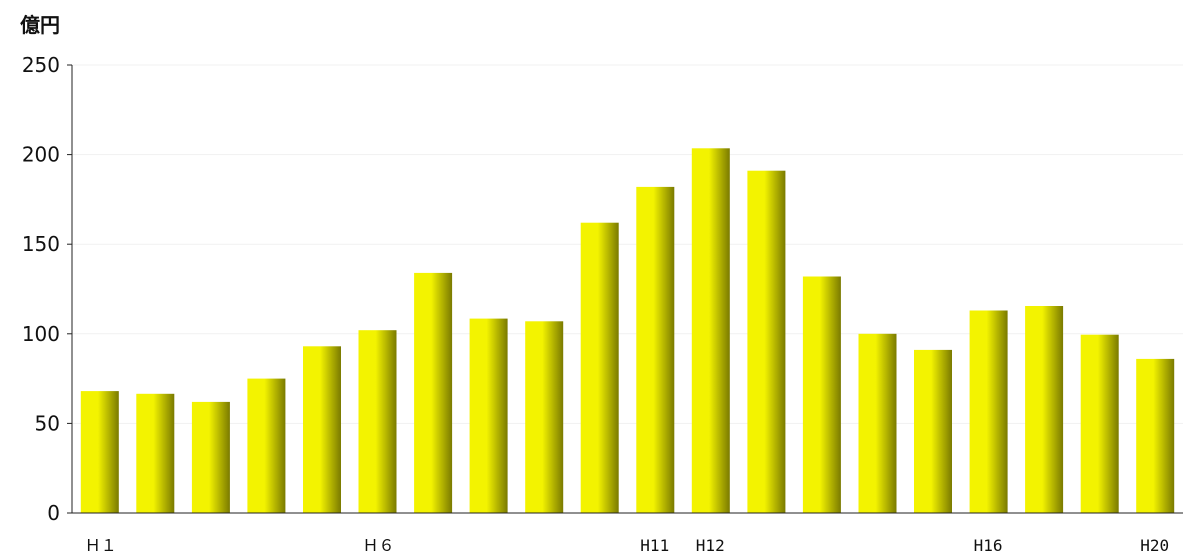  Describe the element at coordinates (379, 545) in the screenshot. I see `x-tick-label: Ｈ６` at that location.